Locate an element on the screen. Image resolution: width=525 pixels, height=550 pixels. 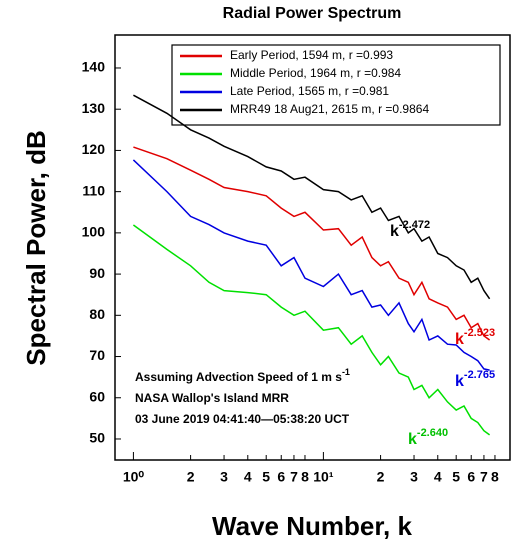
slope-exponent: -2.472 is located at coordinates (414, 225).